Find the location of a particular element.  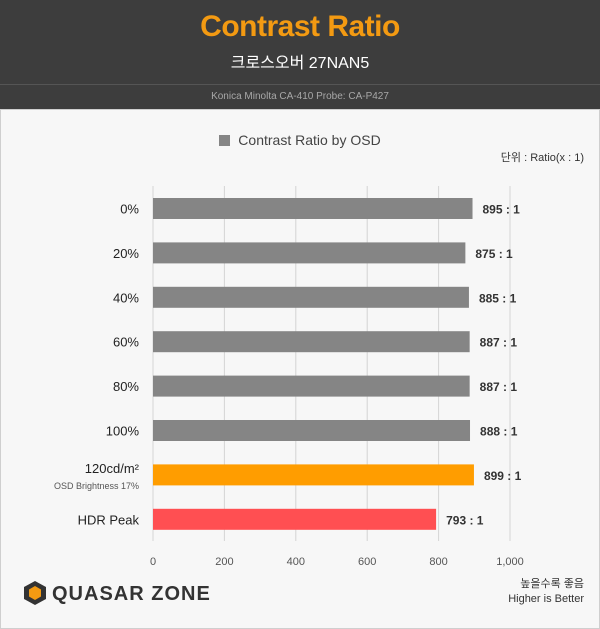

x-tick-label: 200 is located at coordinates (224, 562).